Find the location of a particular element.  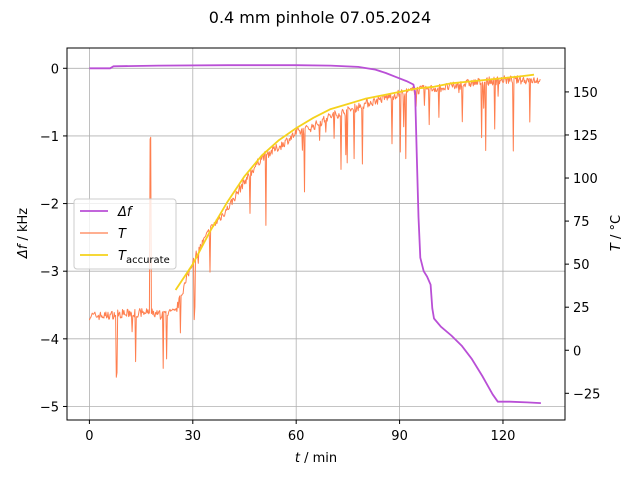

right-y-tick-label: 50 is located at coordinates (581, 265).